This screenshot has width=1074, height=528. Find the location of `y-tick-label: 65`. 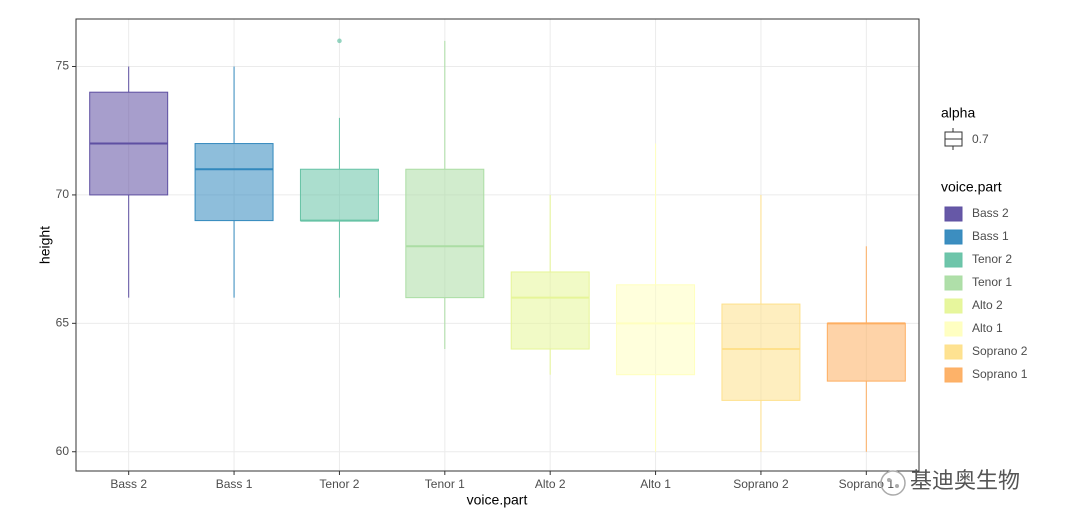

y-tick-label: 65 is located at coordinates (63, 323).